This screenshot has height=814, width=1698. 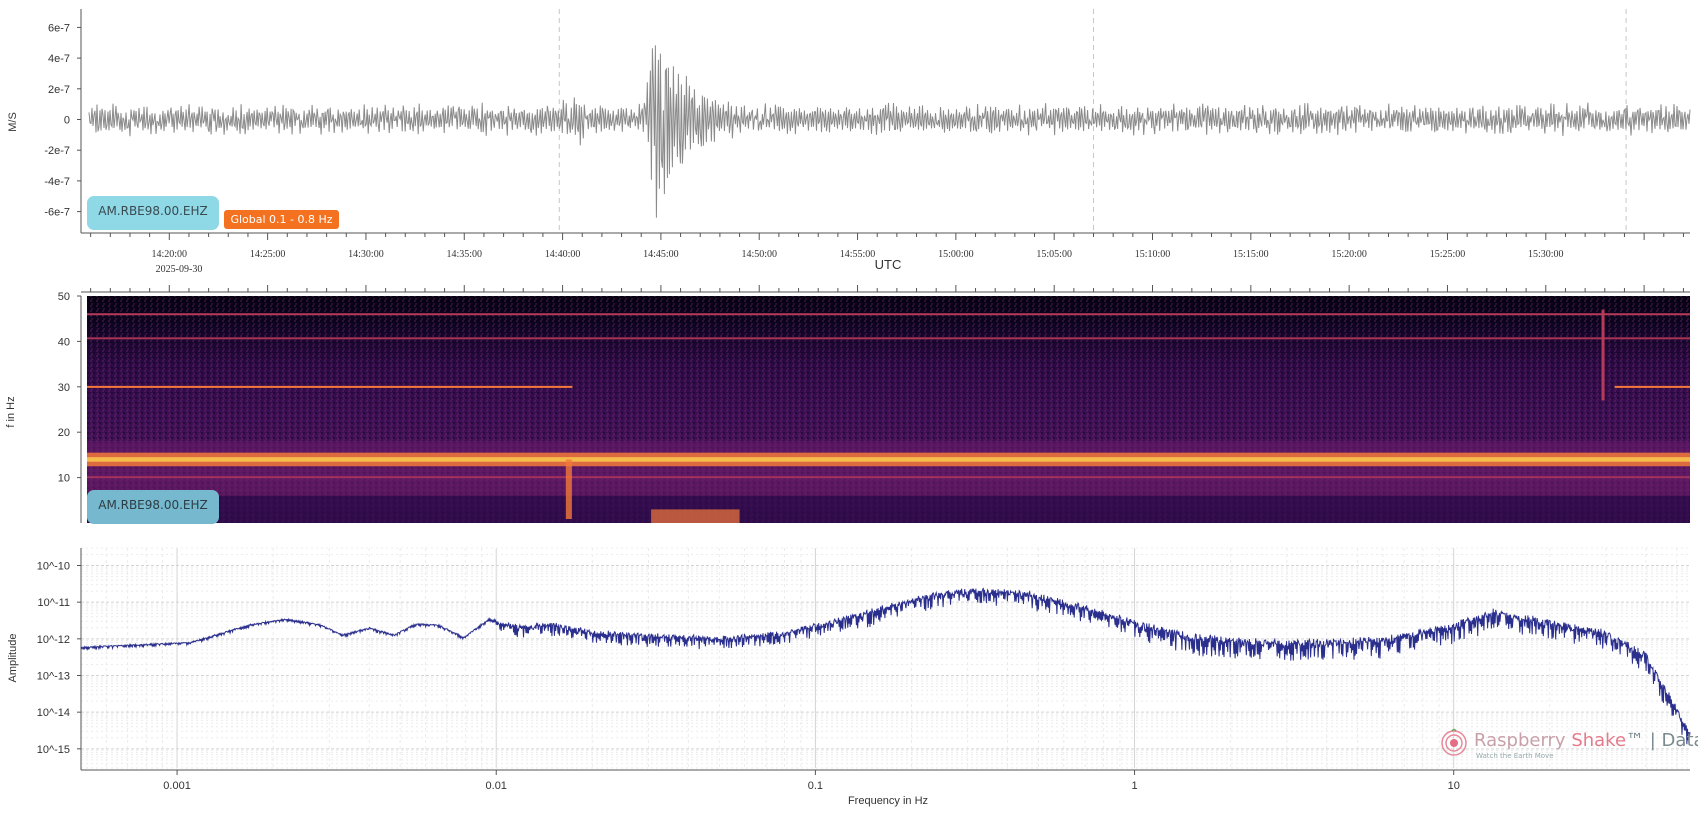 I want to click on y-tick-label: 4e-7, so click(x=59, y=59).